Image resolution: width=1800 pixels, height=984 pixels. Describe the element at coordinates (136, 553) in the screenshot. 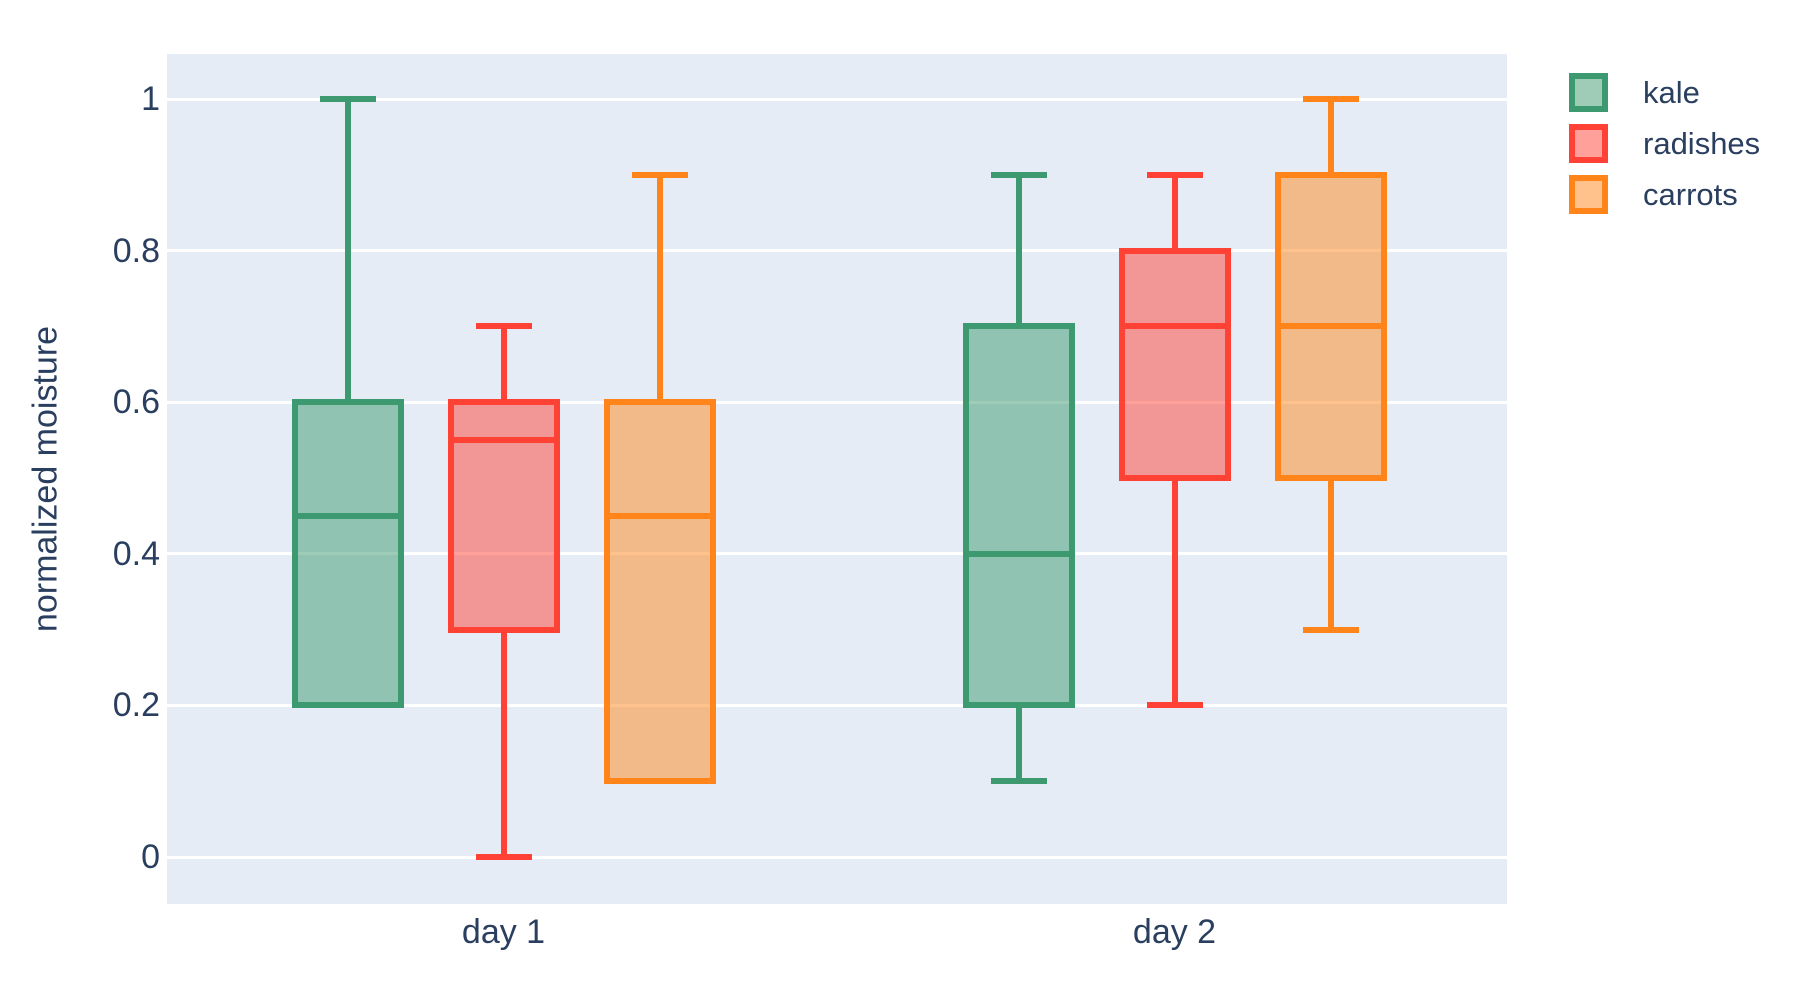

I see `y-tick-label-0.4: 0.4` at that location.